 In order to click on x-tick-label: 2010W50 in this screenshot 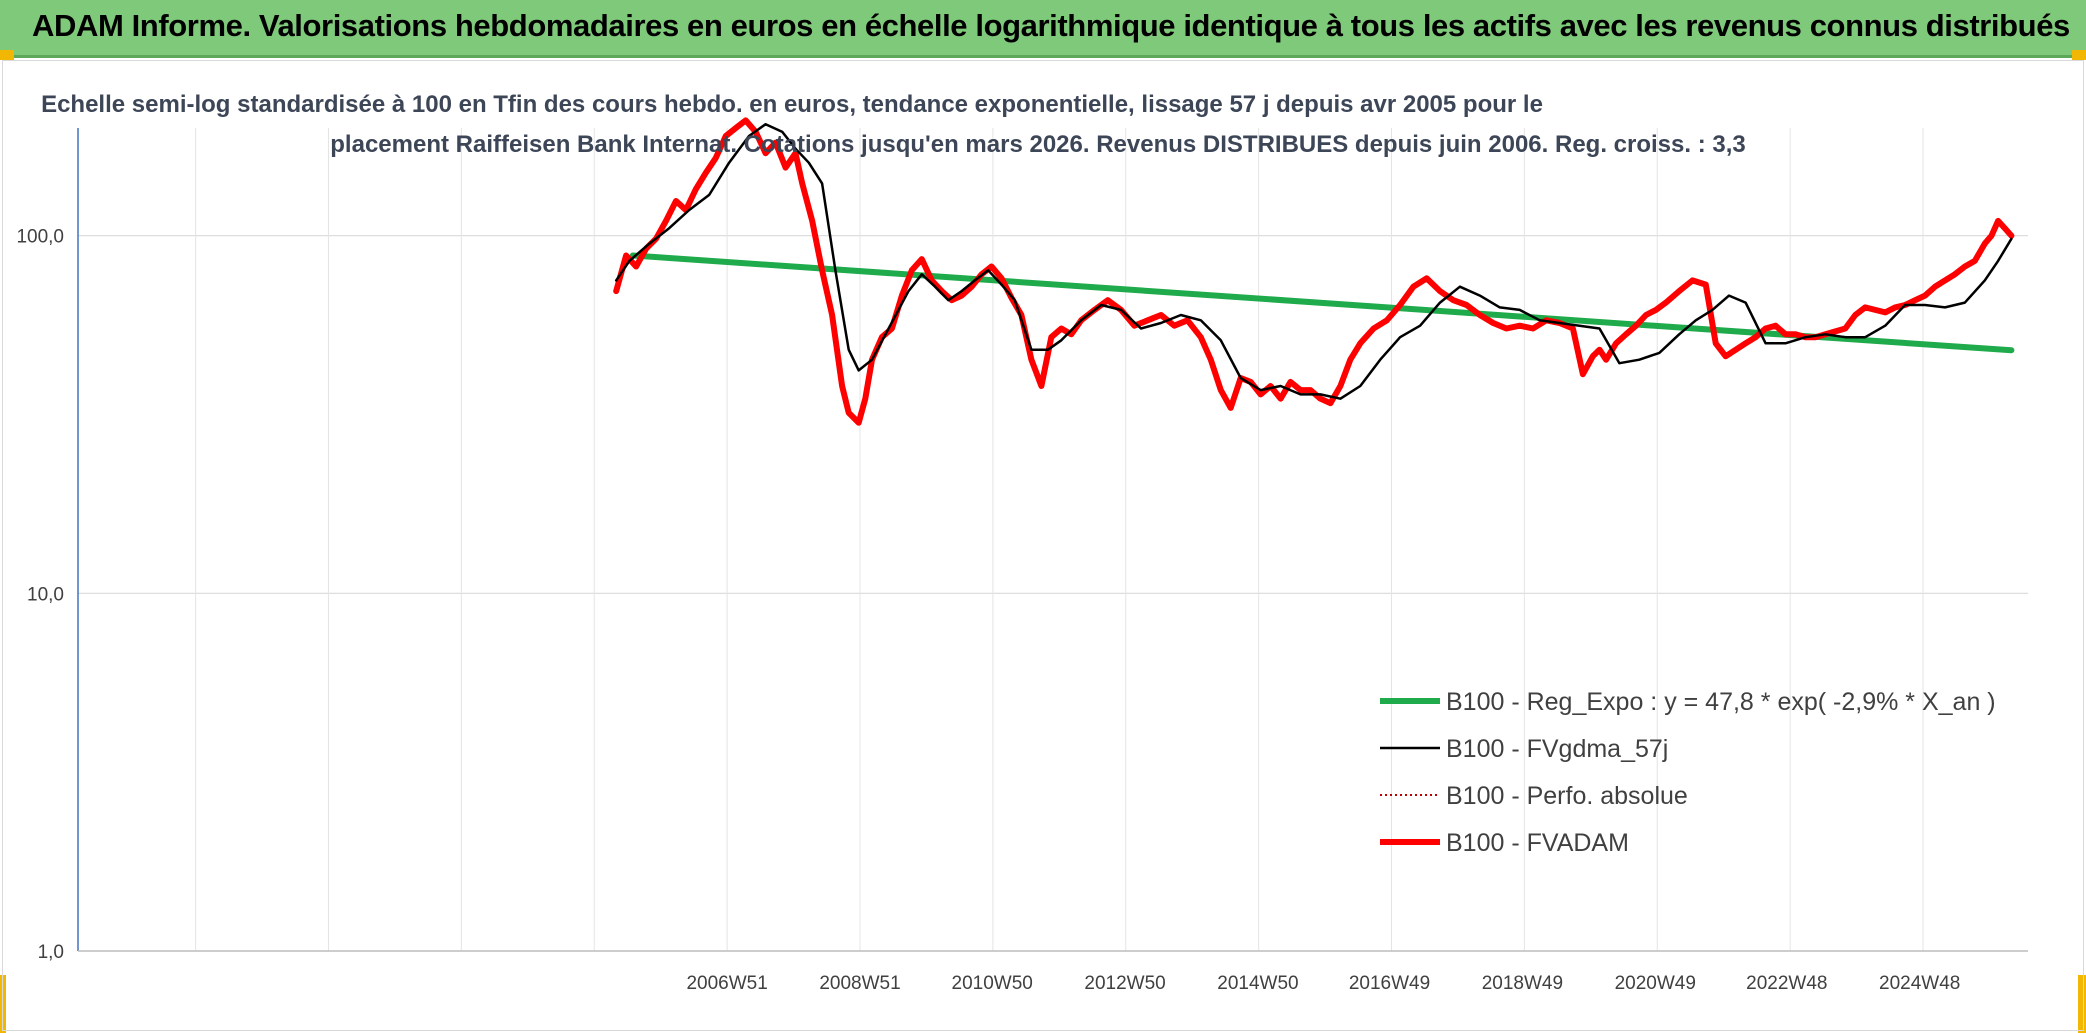, I will do `click(992, 983)`.